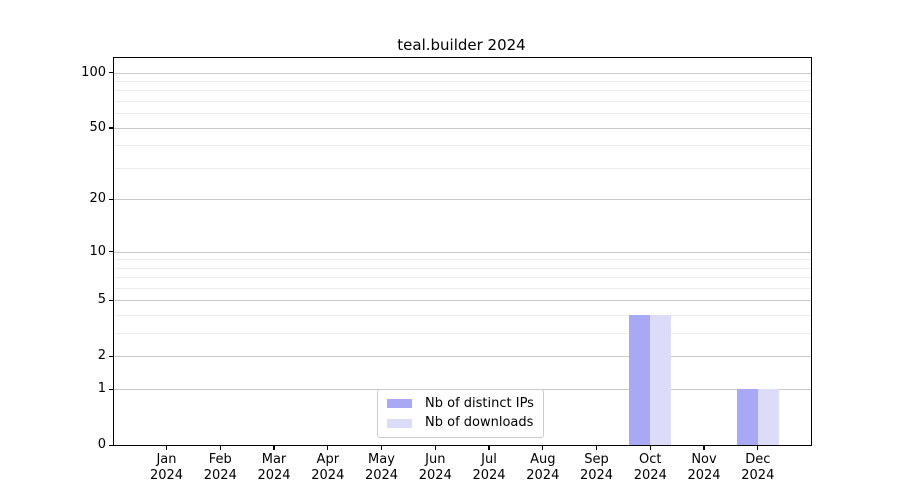  Describe the element at coordinates (101, 300) in the screenshot. I see `y-tick-label: 5` at that location.